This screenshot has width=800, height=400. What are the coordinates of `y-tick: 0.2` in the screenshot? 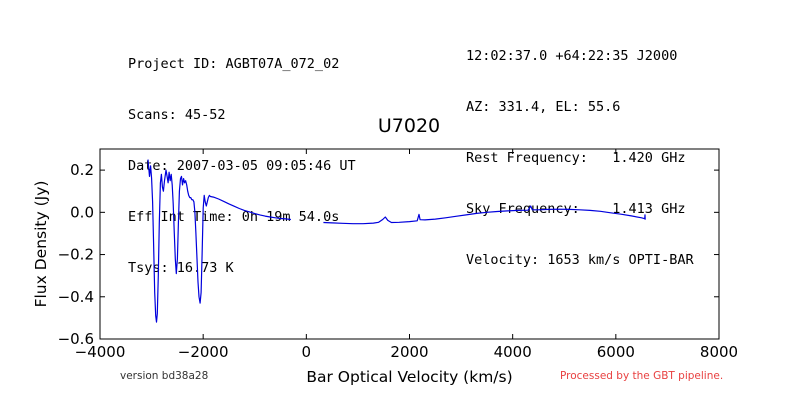 It's located at (394, 170).